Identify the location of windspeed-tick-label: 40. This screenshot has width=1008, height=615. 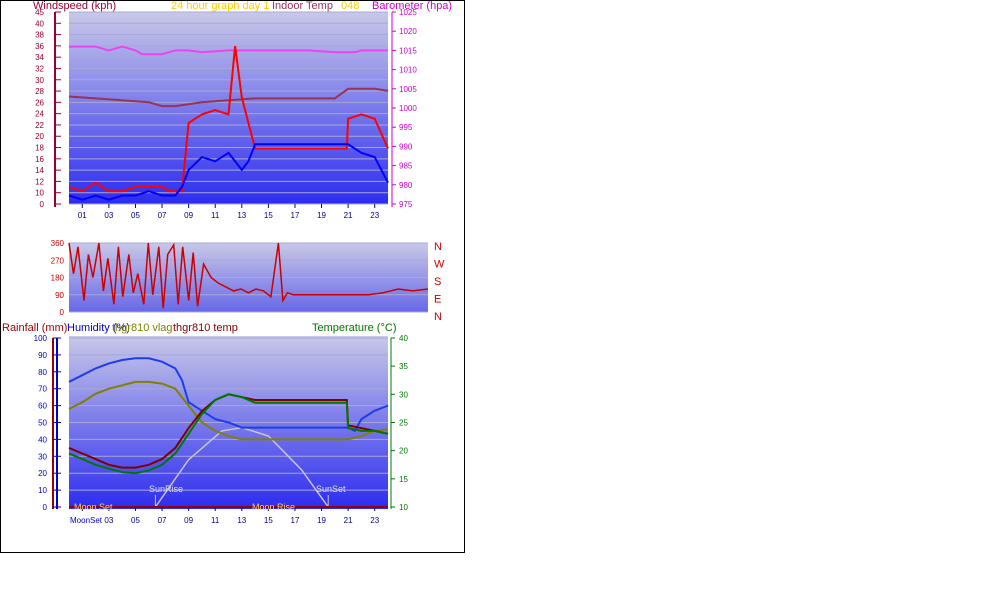
(39, 23).